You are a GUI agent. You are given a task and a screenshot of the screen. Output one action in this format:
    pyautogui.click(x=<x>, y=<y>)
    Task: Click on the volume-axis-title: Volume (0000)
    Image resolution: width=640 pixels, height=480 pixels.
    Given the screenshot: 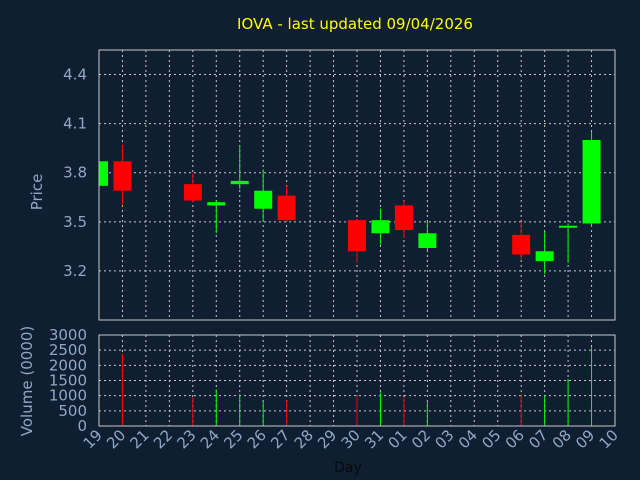 What is the action you would take?
    pyautogui.click(x=27, y=381)
    